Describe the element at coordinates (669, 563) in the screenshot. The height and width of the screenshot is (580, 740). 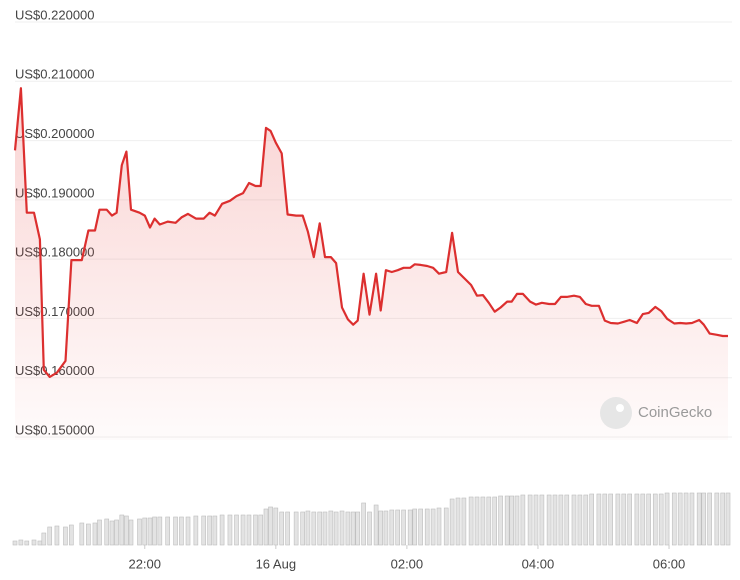
I see `x-tick-label: 06:00` at that location.